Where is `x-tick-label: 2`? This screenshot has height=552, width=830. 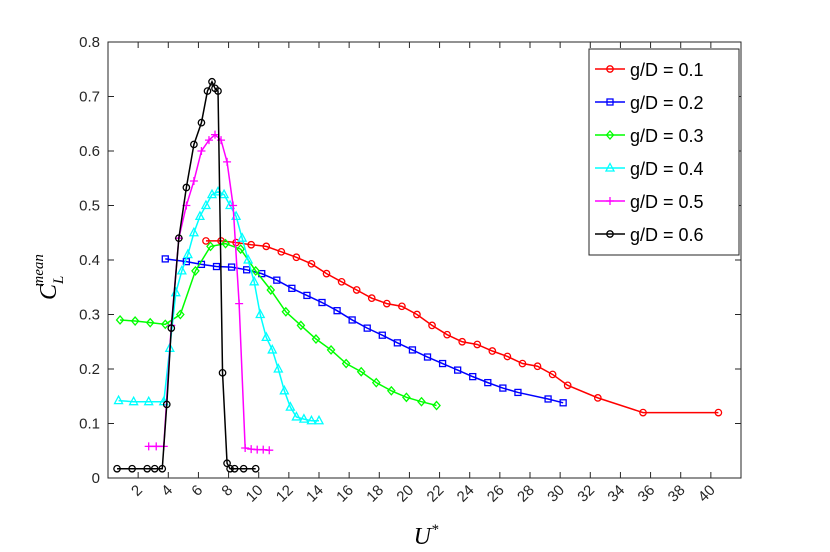
x-tick-label: 2 is located at coordinates (137, 491).